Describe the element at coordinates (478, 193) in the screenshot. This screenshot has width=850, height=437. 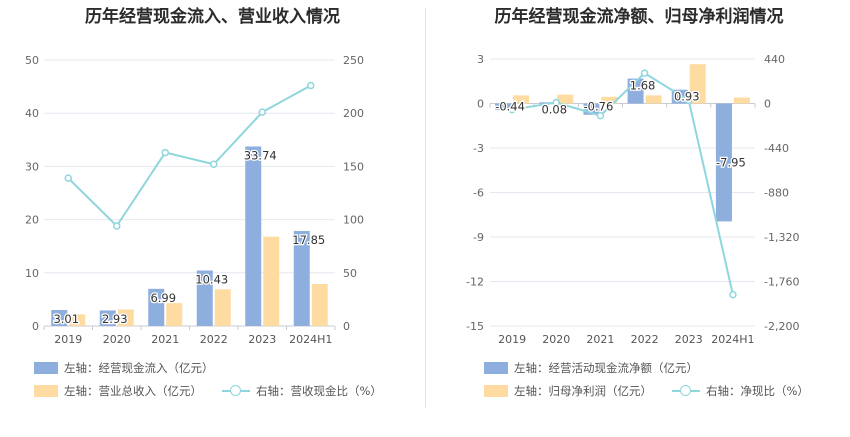
I see `y-left-tick-label: -6` at that location.